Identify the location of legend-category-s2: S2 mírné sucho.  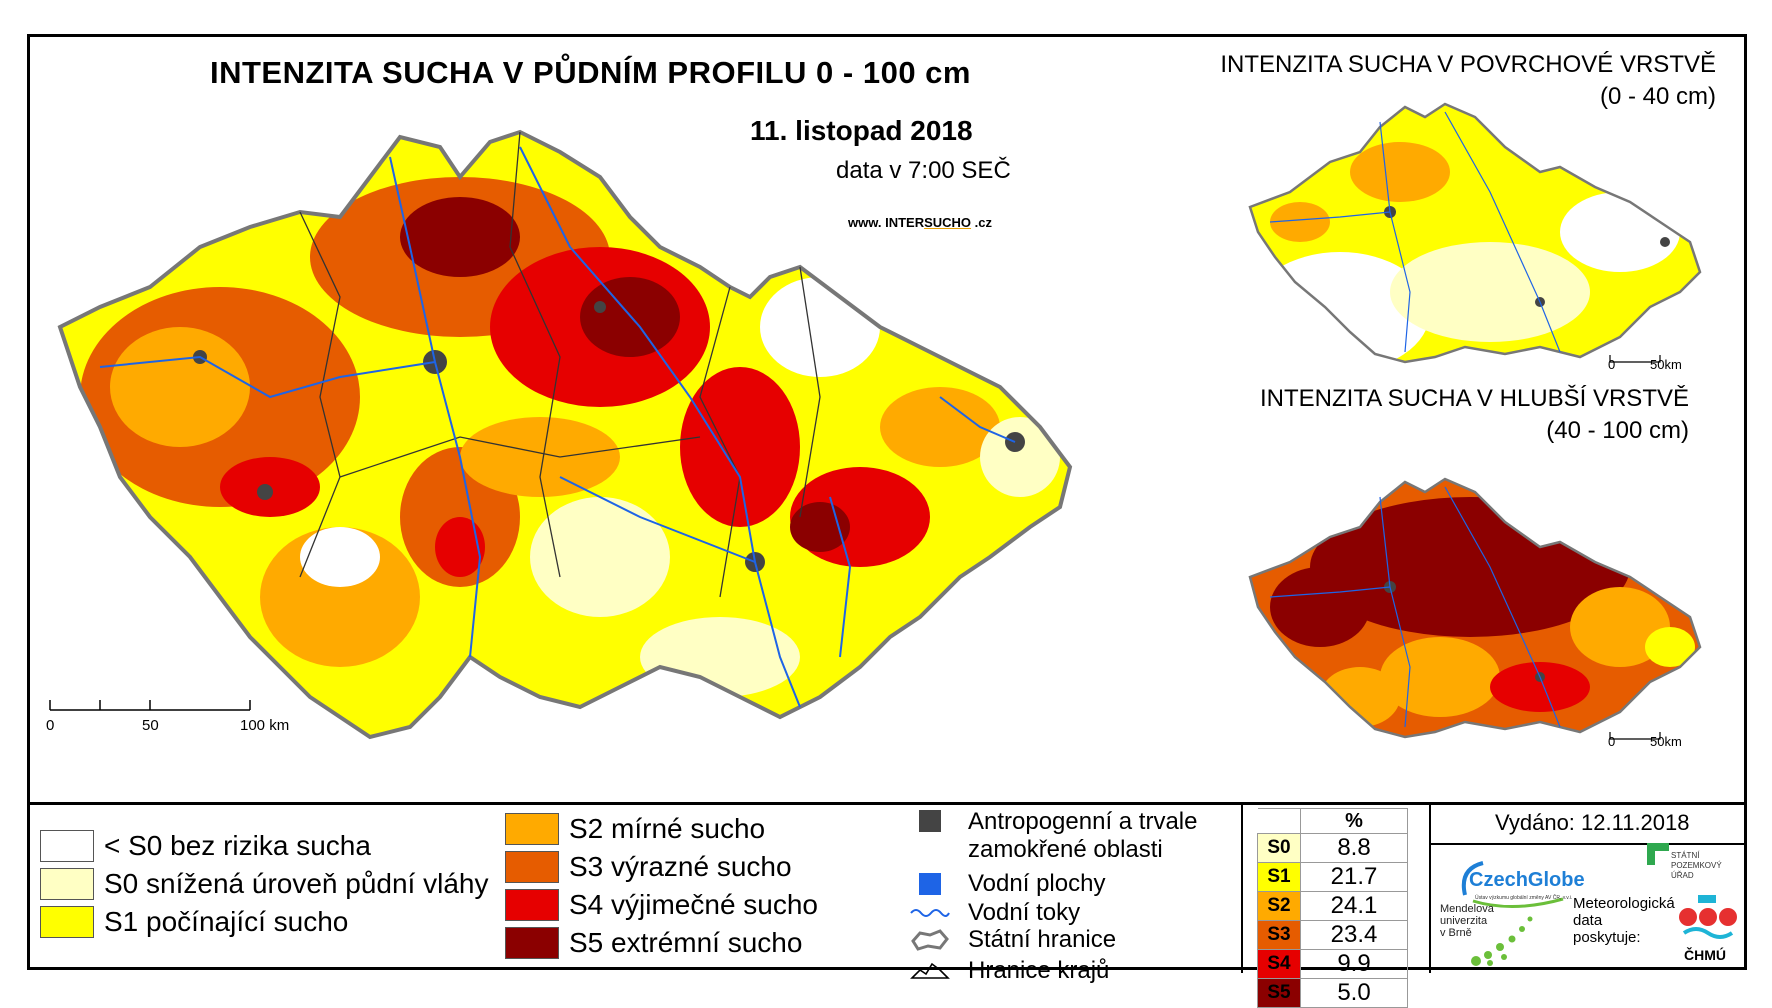
(635, 829).